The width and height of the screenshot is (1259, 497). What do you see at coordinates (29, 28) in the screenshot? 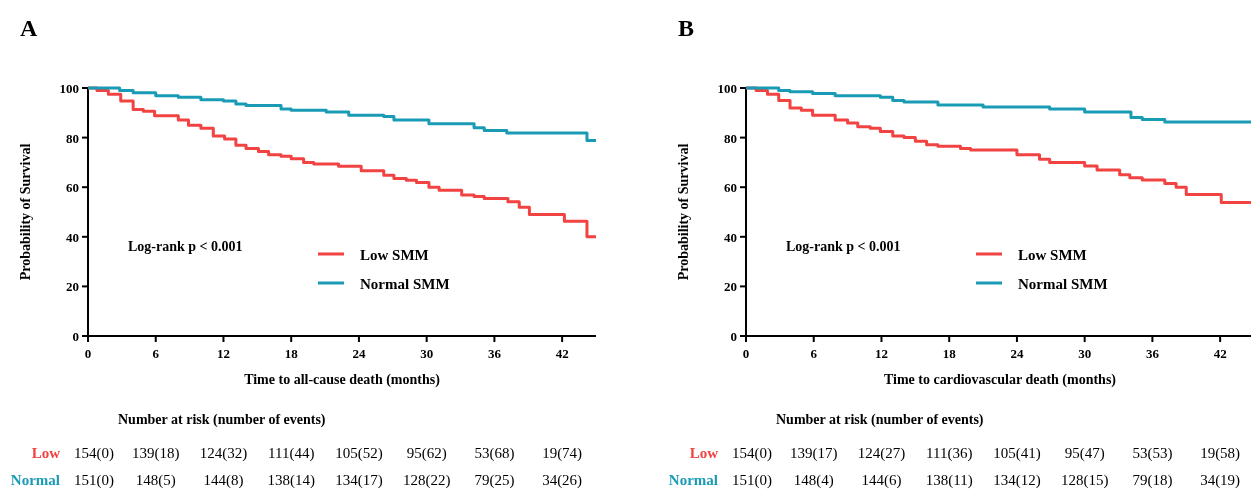
I see `chart-title: A` at bounding box center [29, 28].